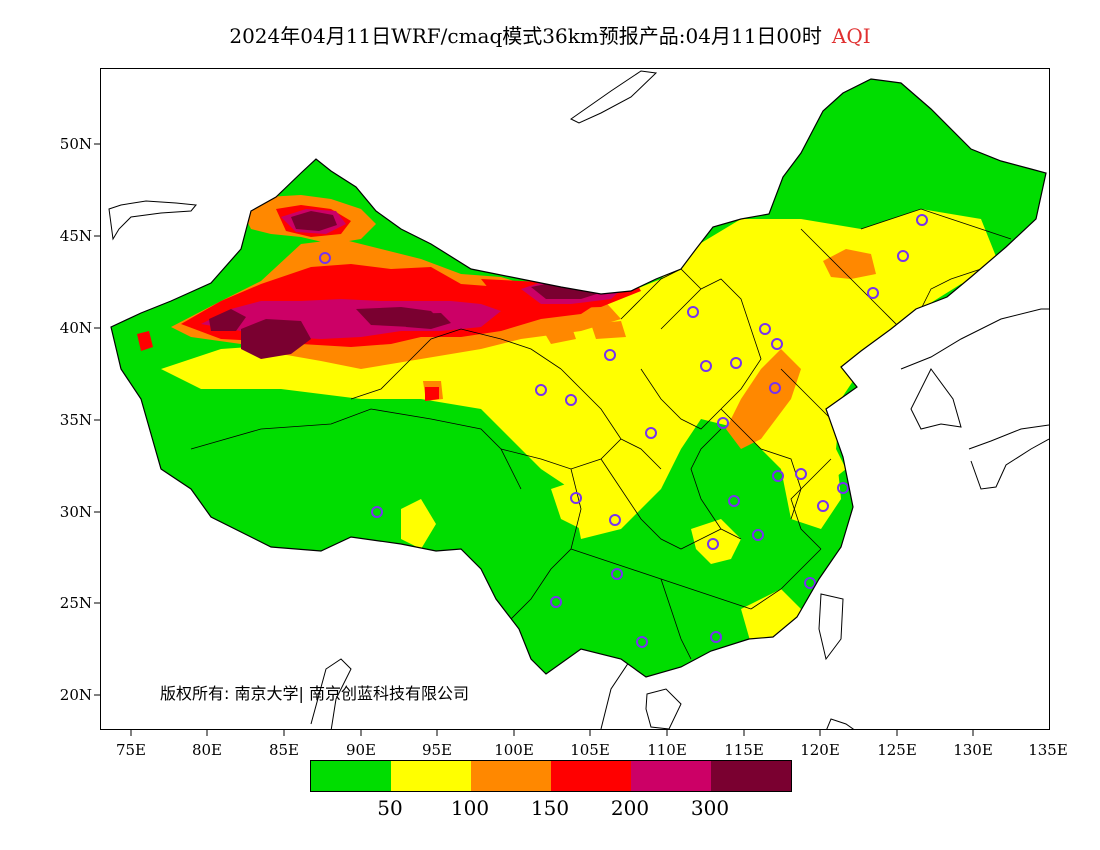 The width and height of the screenshot is (1100, 850). I want to click on legend-label: 50, so click(390, 808).